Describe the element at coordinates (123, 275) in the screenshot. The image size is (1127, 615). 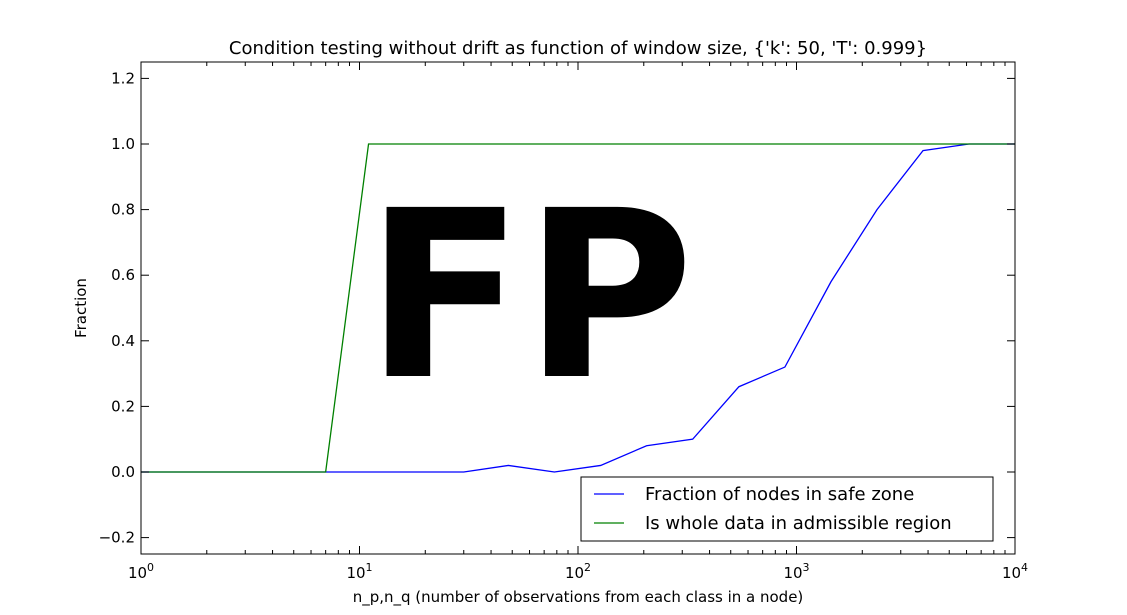
I see `y-tick-label: 0.6` at that location.